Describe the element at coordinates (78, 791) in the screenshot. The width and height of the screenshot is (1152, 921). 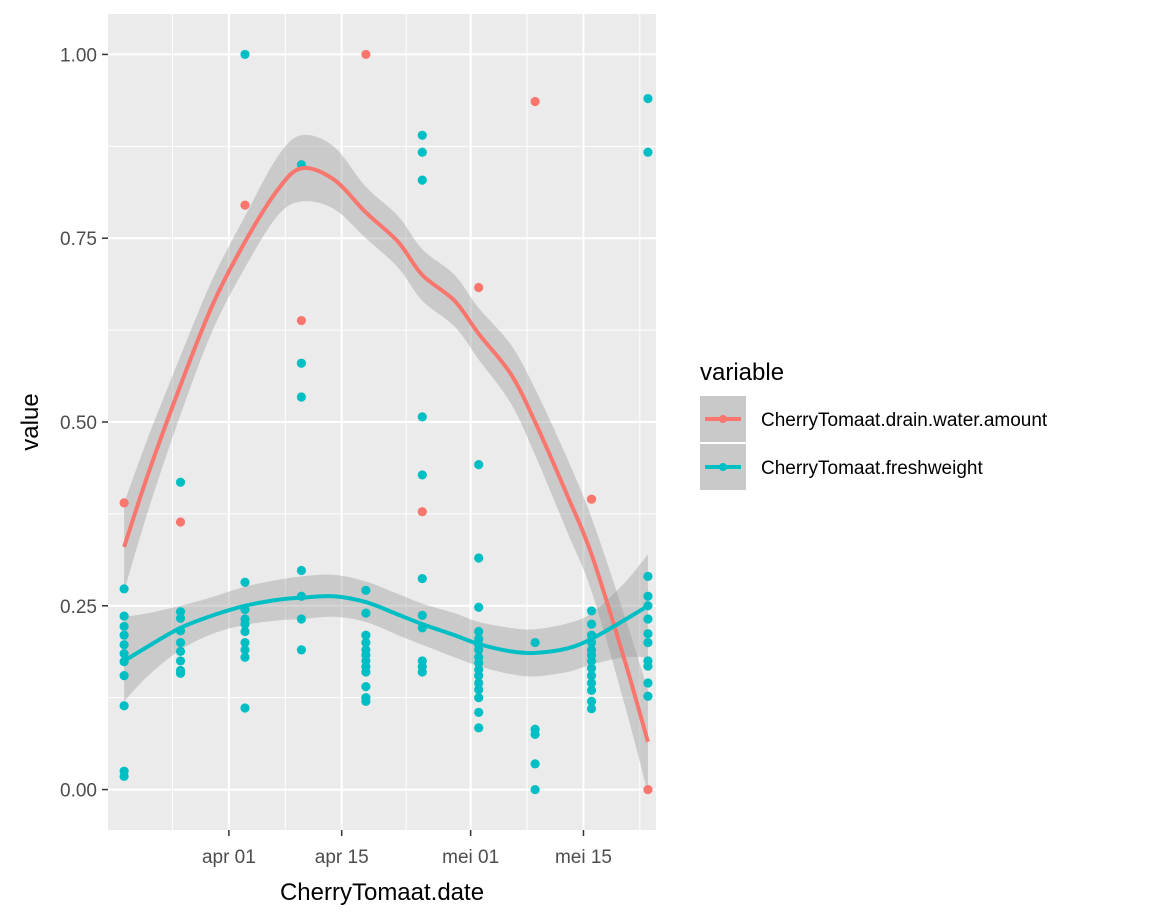
I see `y-tick-label: 0.00` at that location.